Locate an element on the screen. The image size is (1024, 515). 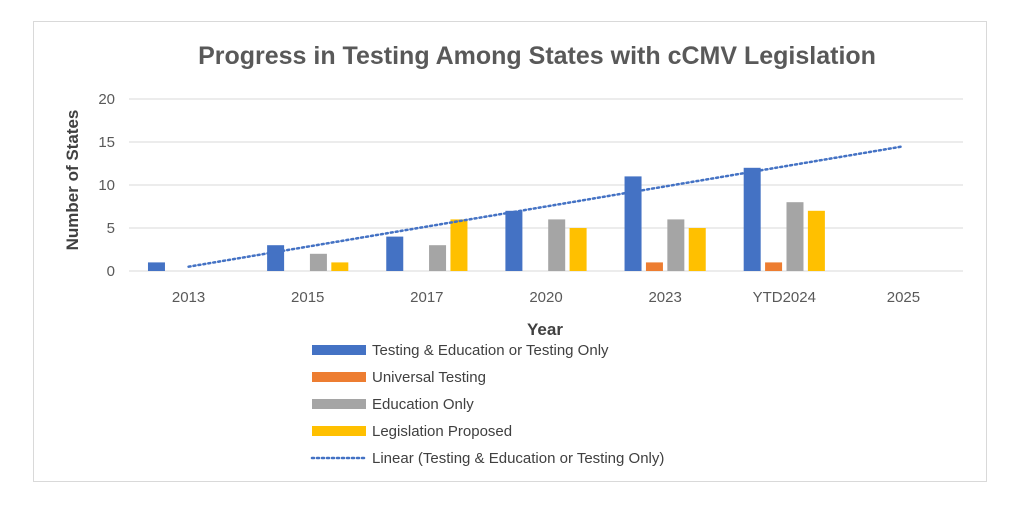
y-axis-title: Number of States is located at coordinates (72, 180).